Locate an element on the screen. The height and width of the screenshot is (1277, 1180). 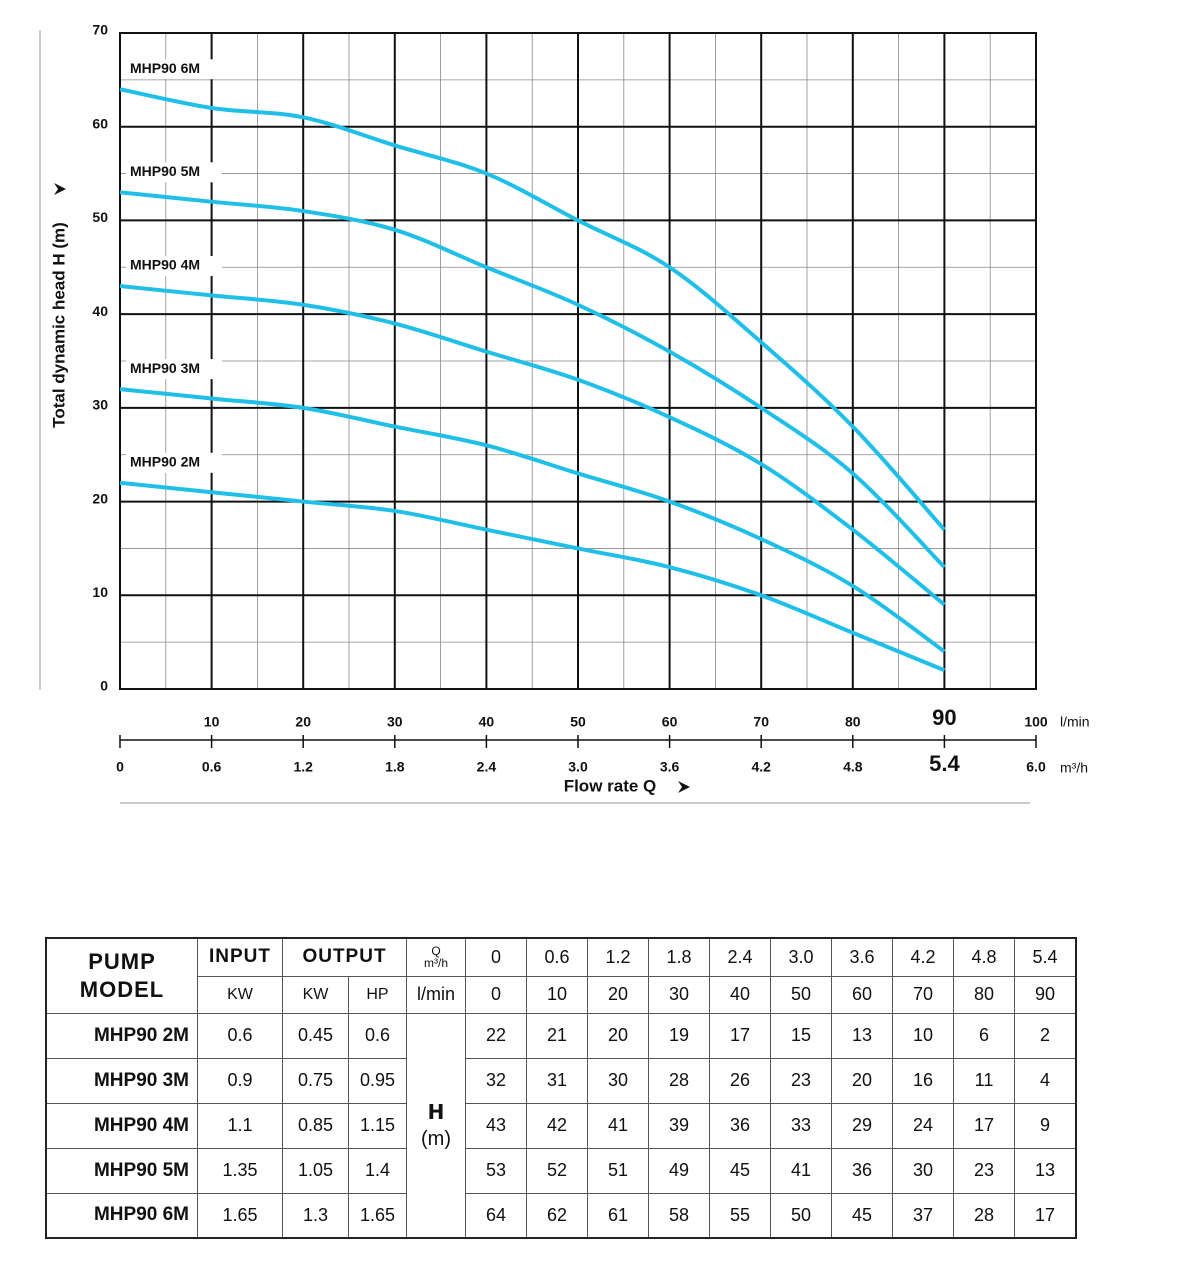
table-cell: 28 is located at coordinates (679, 1080).